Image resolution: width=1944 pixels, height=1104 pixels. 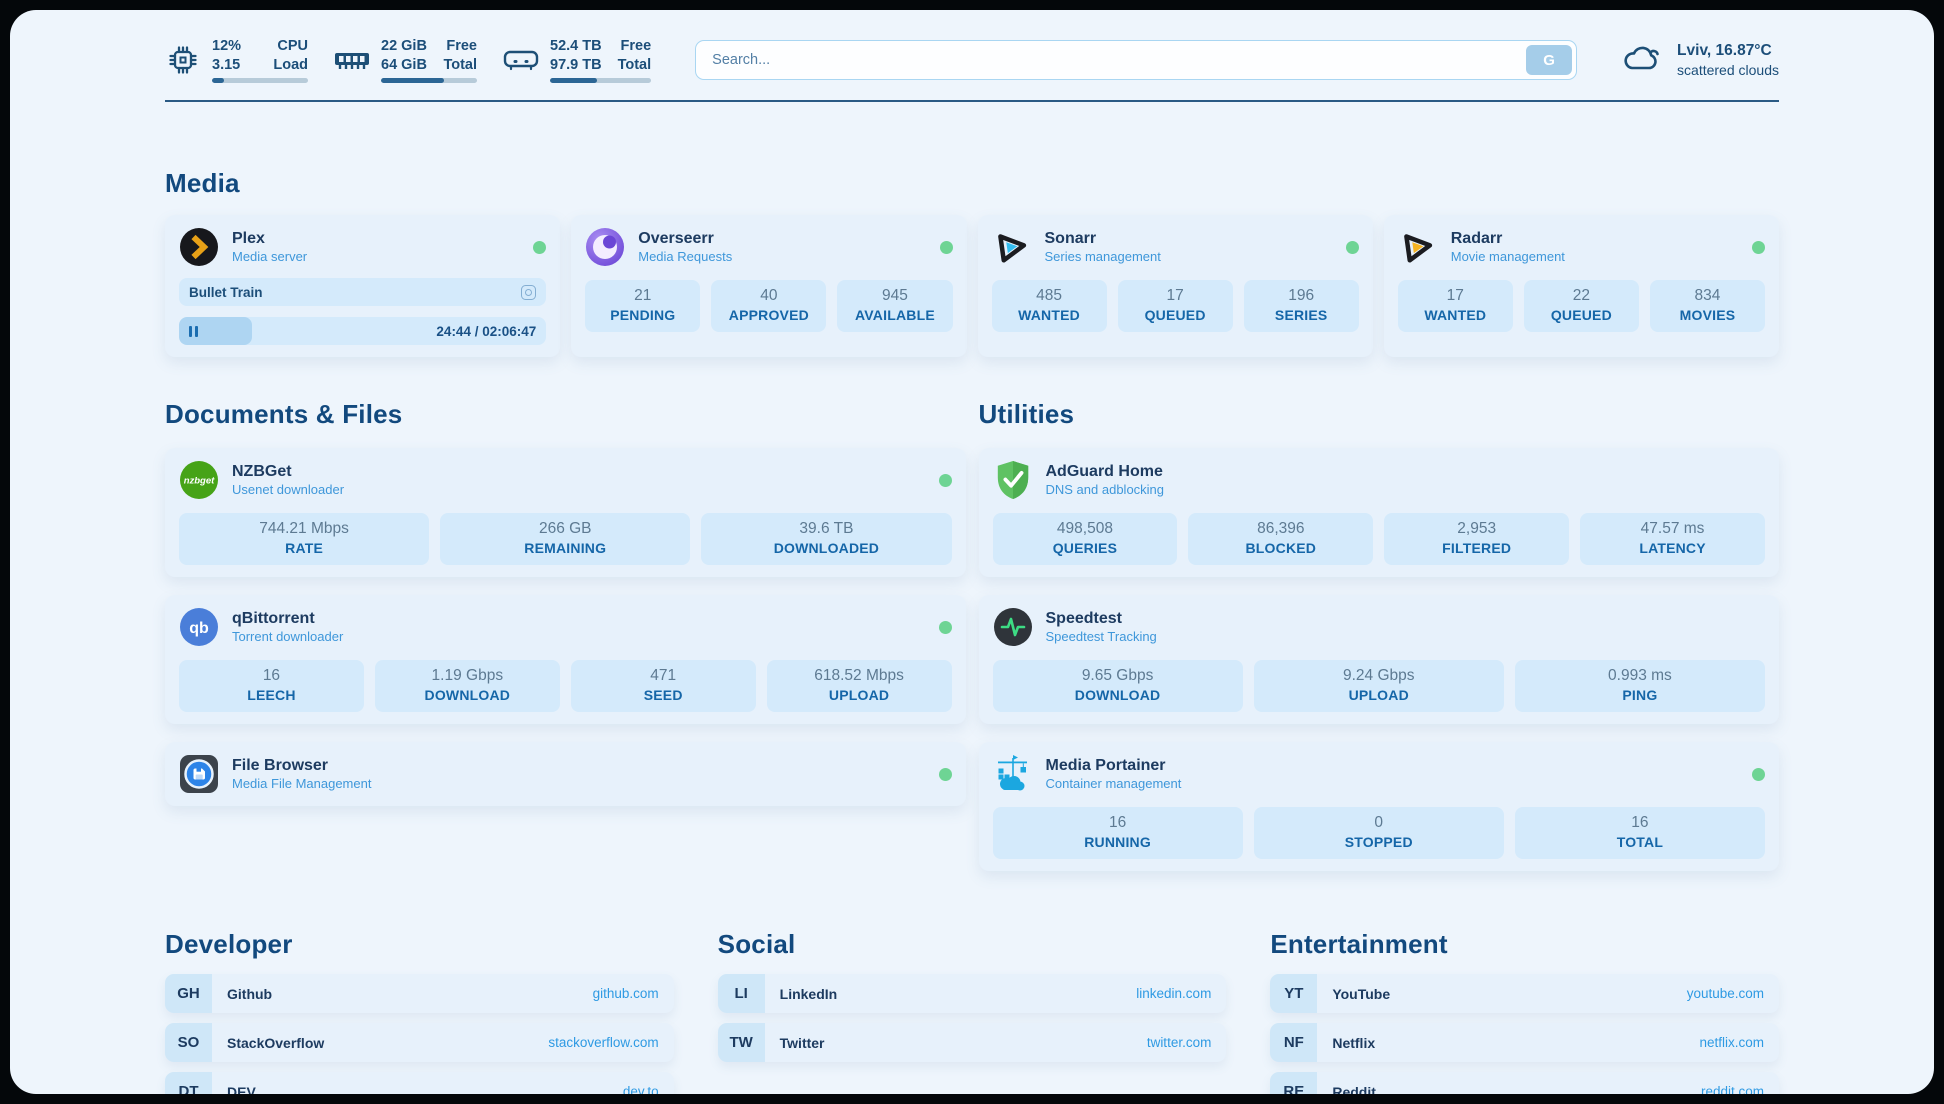 What do you see at coordinates (1101, 637) in the screenshot?
I see `app-description: Speedtest Tracking` at bounding box center [1101, 637].